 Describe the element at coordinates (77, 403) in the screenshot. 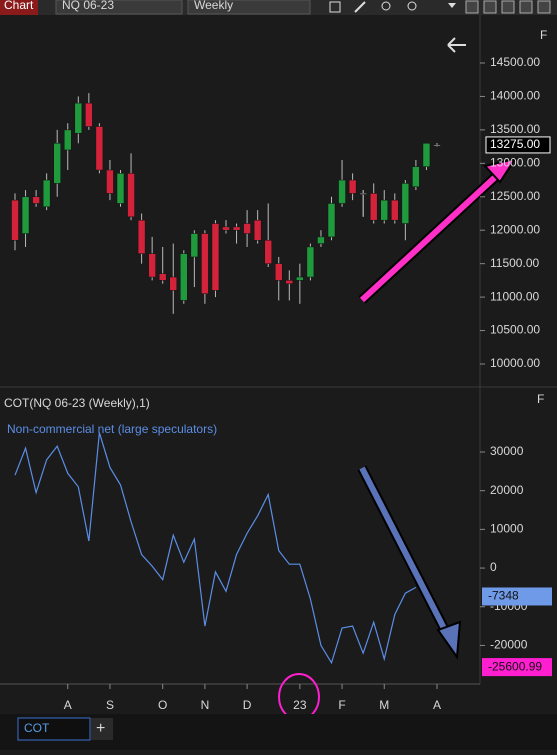

I see `indicator-title: COT(NQ 06-23 (Weekly),1)` at that location.